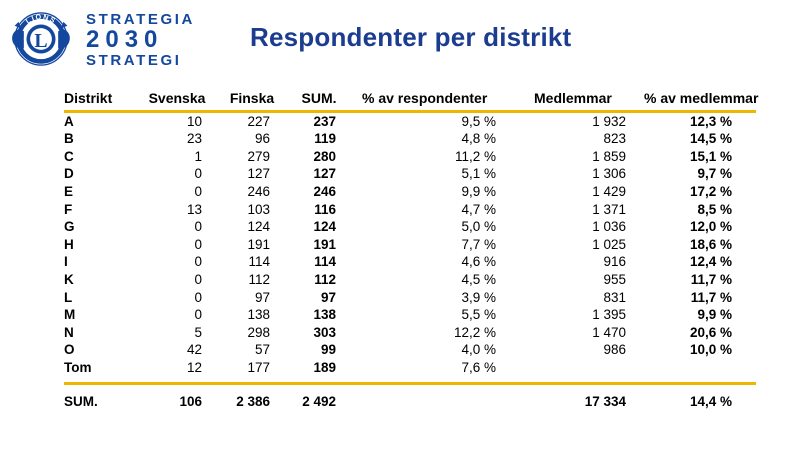  Describe the element at coordinates (134, 60) in the screenshot. I see `wordmark-strategi: STRATEGI` at that location.